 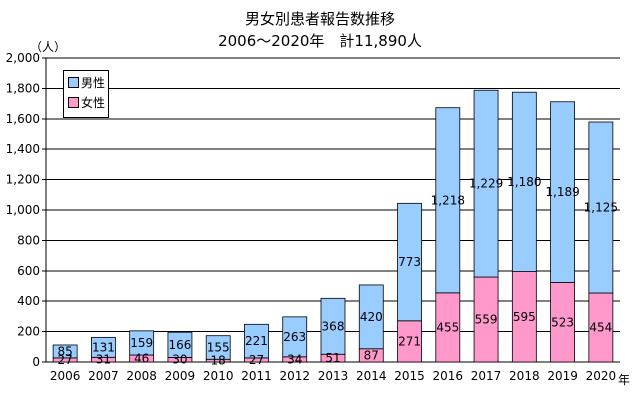 What do you see at coordinates (256, 376) in the screenshot?
I see `x-tick-label: 2011` at bounding box center [256, 376].